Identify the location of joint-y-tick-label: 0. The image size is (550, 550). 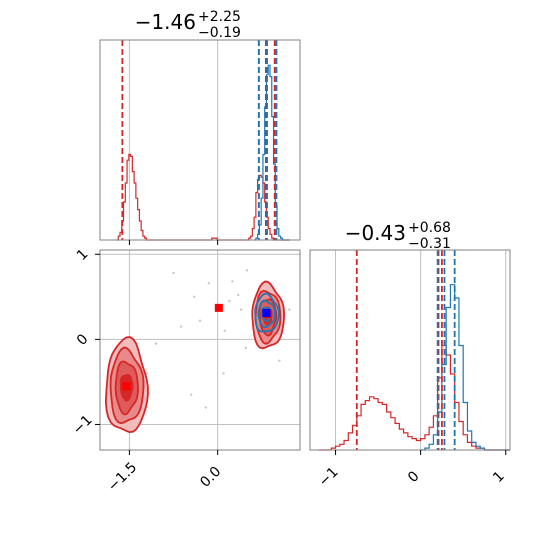
(83, 340).